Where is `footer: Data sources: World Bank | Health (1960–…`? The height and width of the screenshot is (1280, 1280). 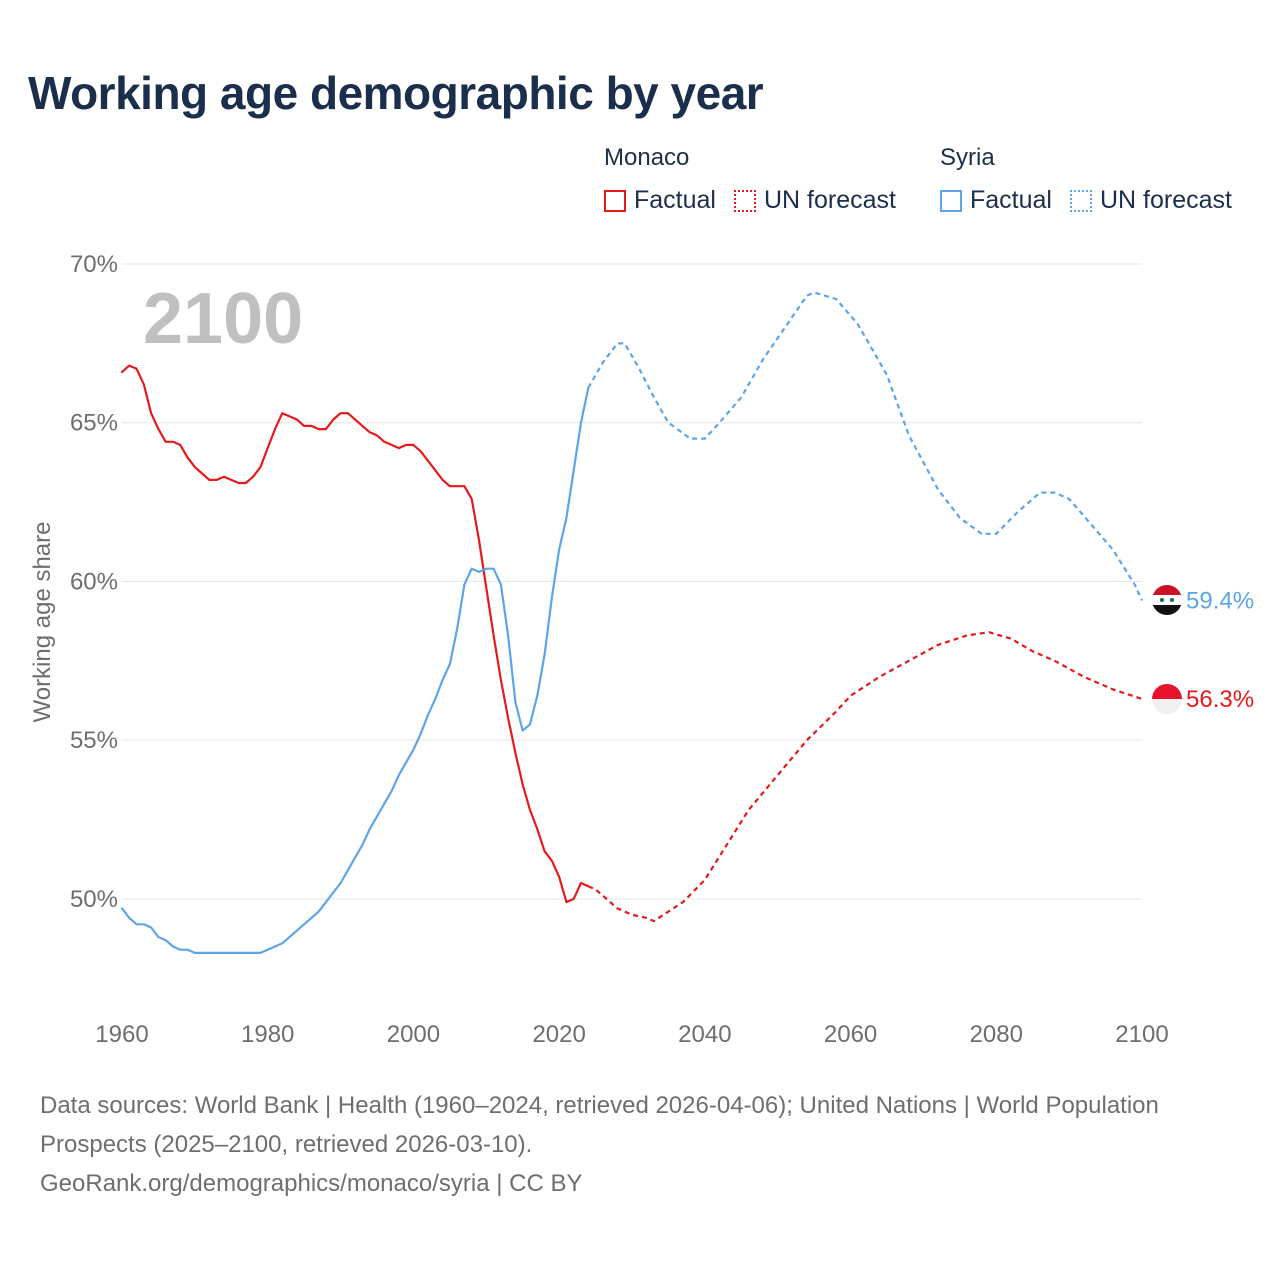 footer: Data sources: World Bank | Health (1960–… is located at coordinates (640, 1144).